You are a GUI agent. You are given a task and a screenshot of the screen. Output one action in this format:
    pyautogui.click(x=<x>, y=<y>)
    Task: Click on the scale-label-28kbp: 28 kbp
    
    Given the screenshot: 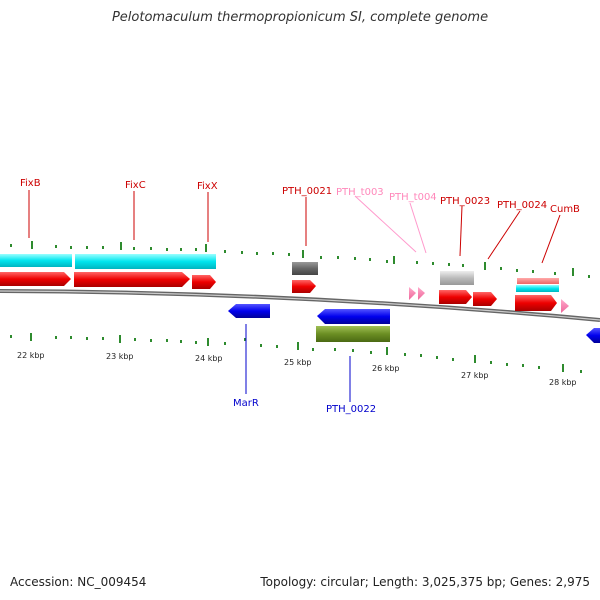 What is the action you would take?
    pyautogui.click(x=563, y=382)
    